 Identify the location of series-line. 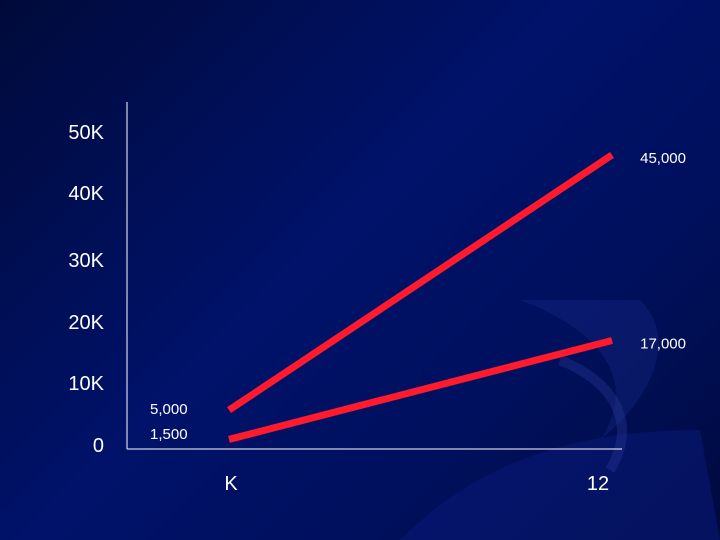
(420, 390).